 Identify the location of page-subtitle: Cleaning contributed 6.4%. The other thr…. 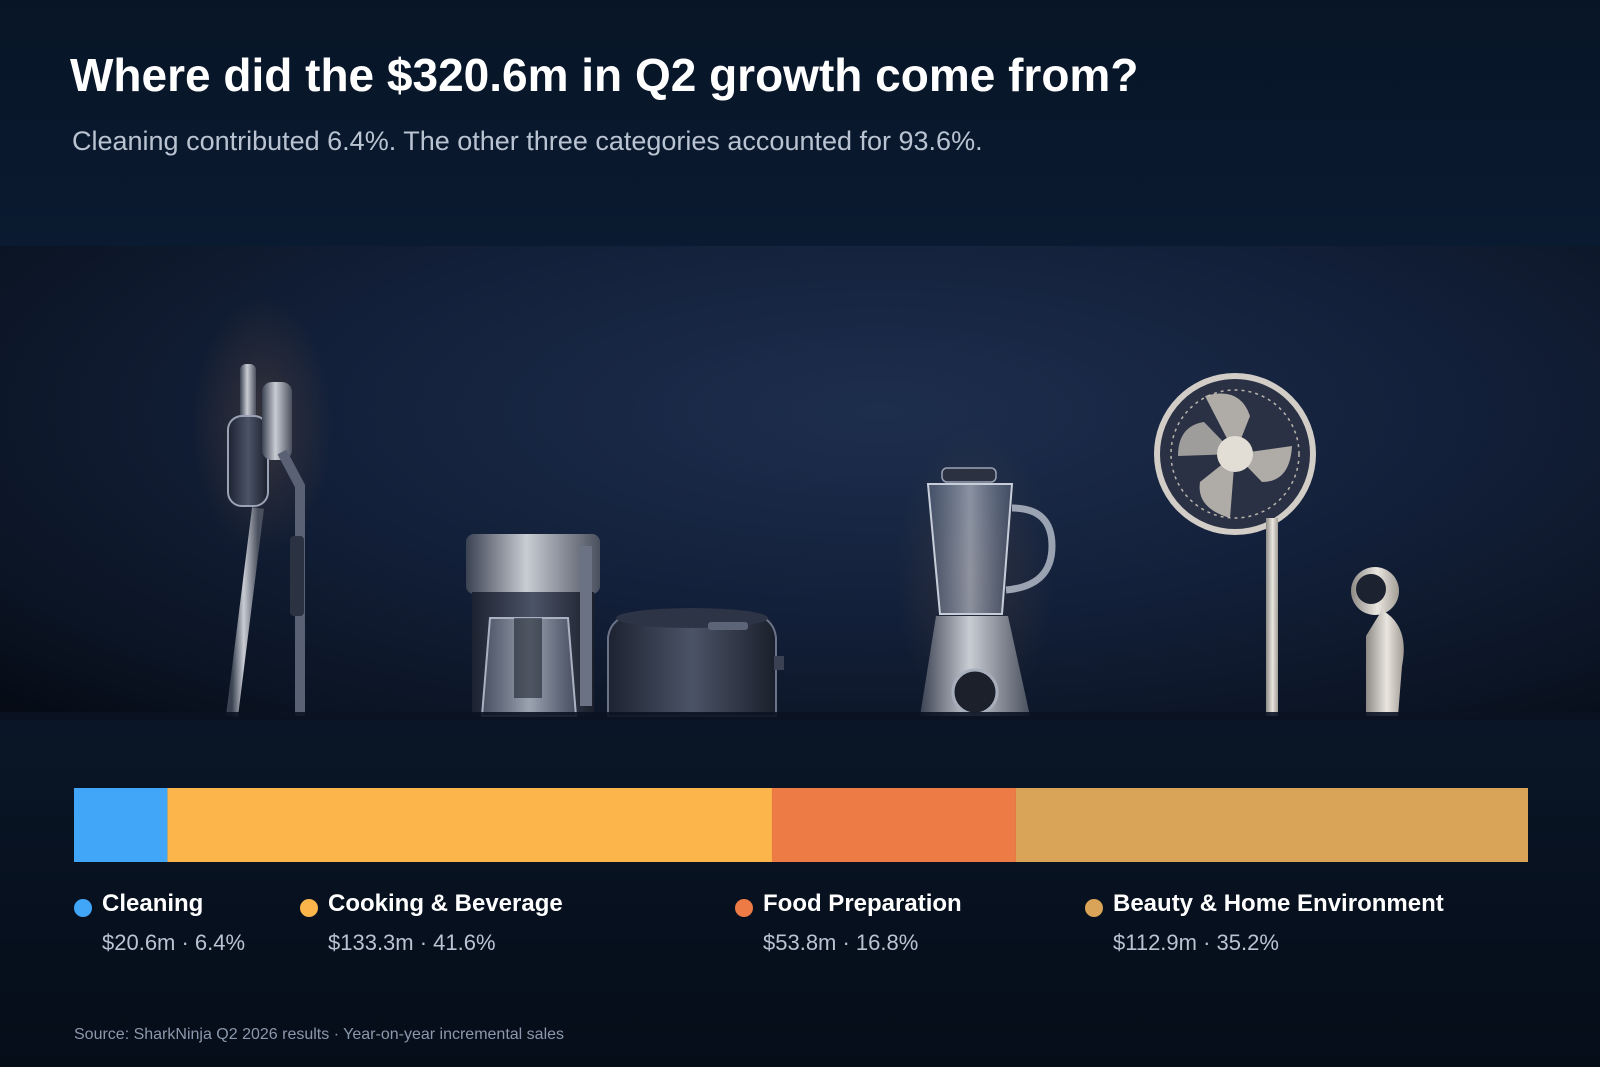
(527, 141).